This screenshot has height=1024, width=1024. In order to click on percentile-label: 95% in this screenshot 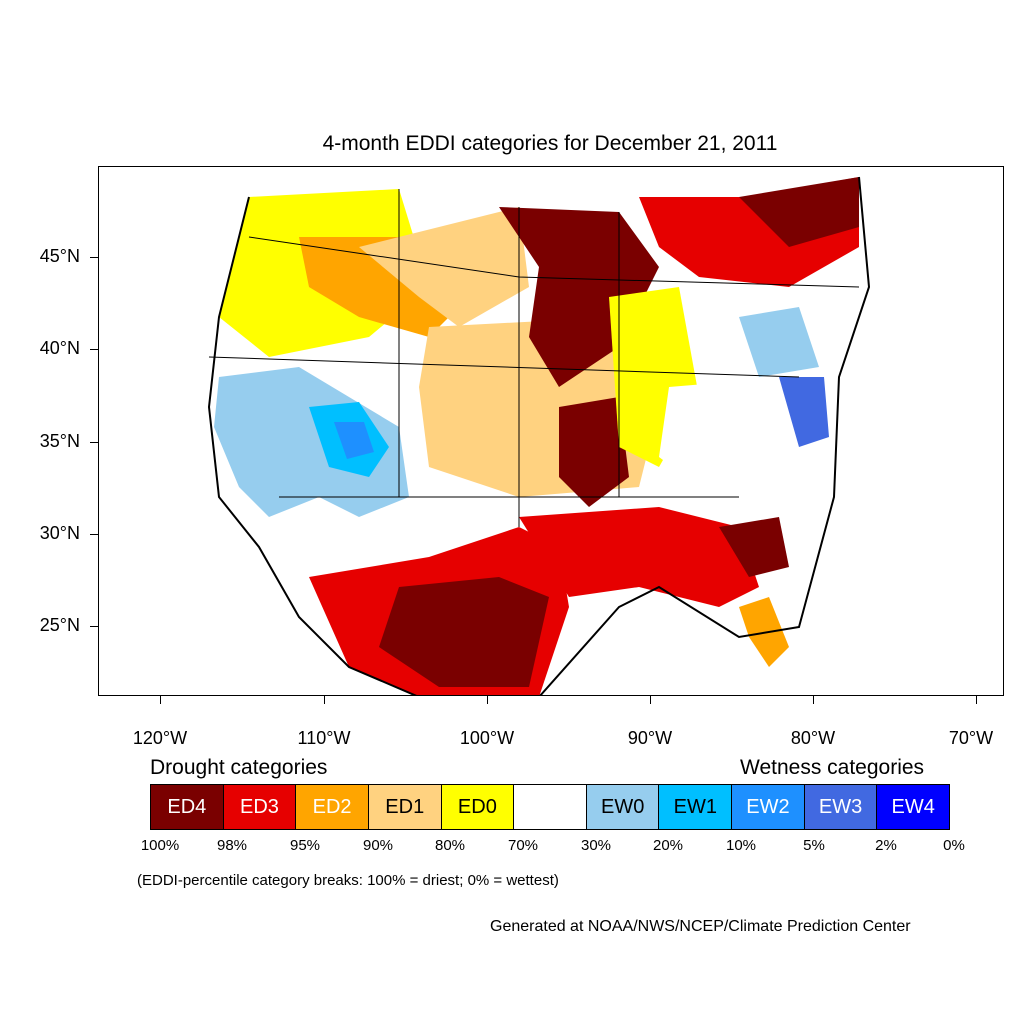, I will do `click(305, 845)`.